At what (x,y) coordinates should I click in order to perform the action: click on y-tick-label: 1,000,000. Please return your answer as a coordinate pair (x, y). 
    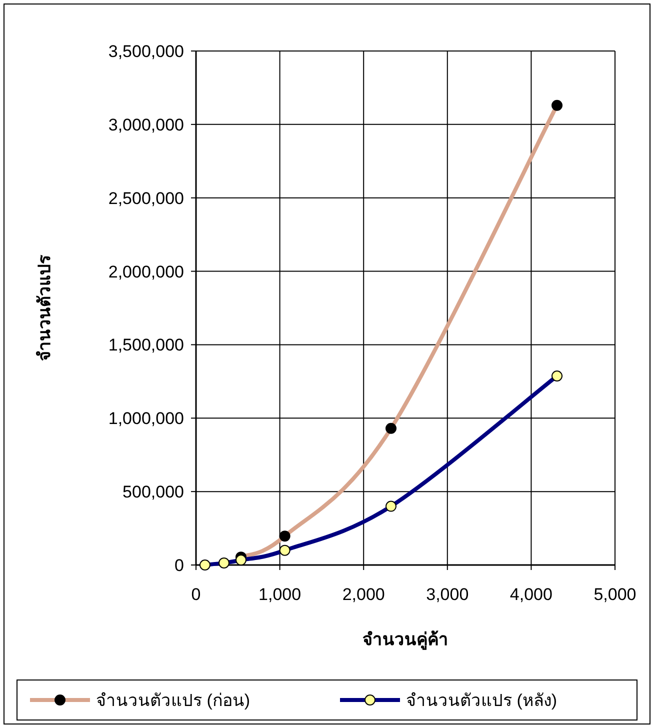
    Looking at the image, I should click on (146, 418).